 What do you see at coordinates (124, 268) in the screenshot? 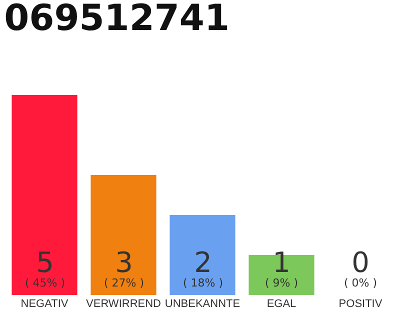
I see `data-label: 3 ( 27% )` at bounding box center [124, 268].